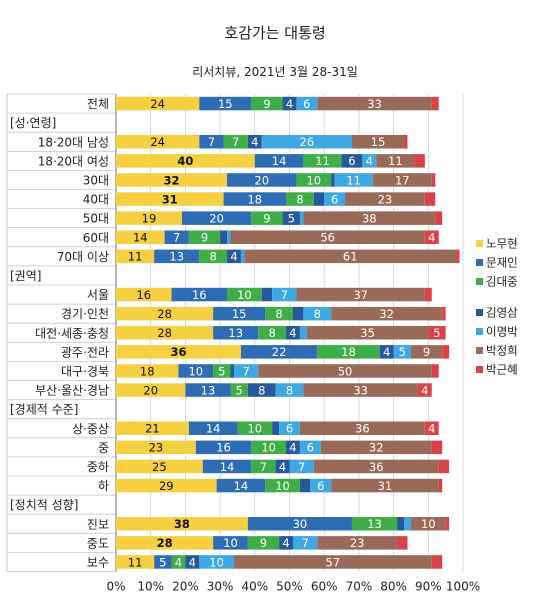 The image size is (550, 615). What do you see at coordinates (185, 587) in the screenshot?
I see `x-tick-label: 20%` at bounding box center [185, 587].